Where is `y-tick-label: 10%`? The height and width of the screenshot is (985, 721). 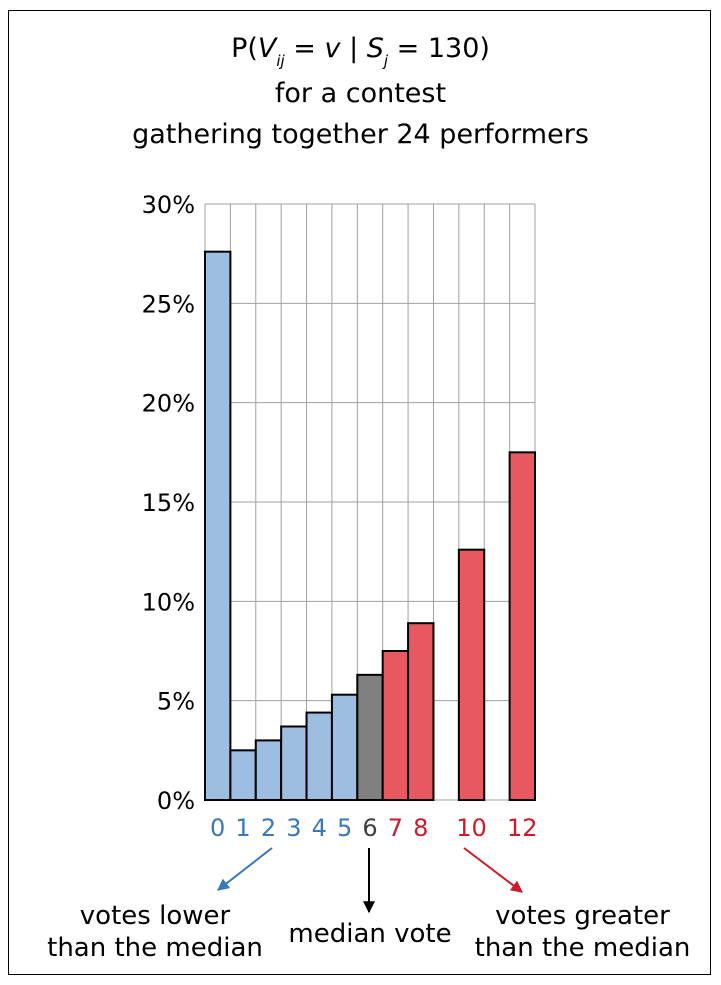
y-tick-label: 10% is located at coordinates (168, 602).